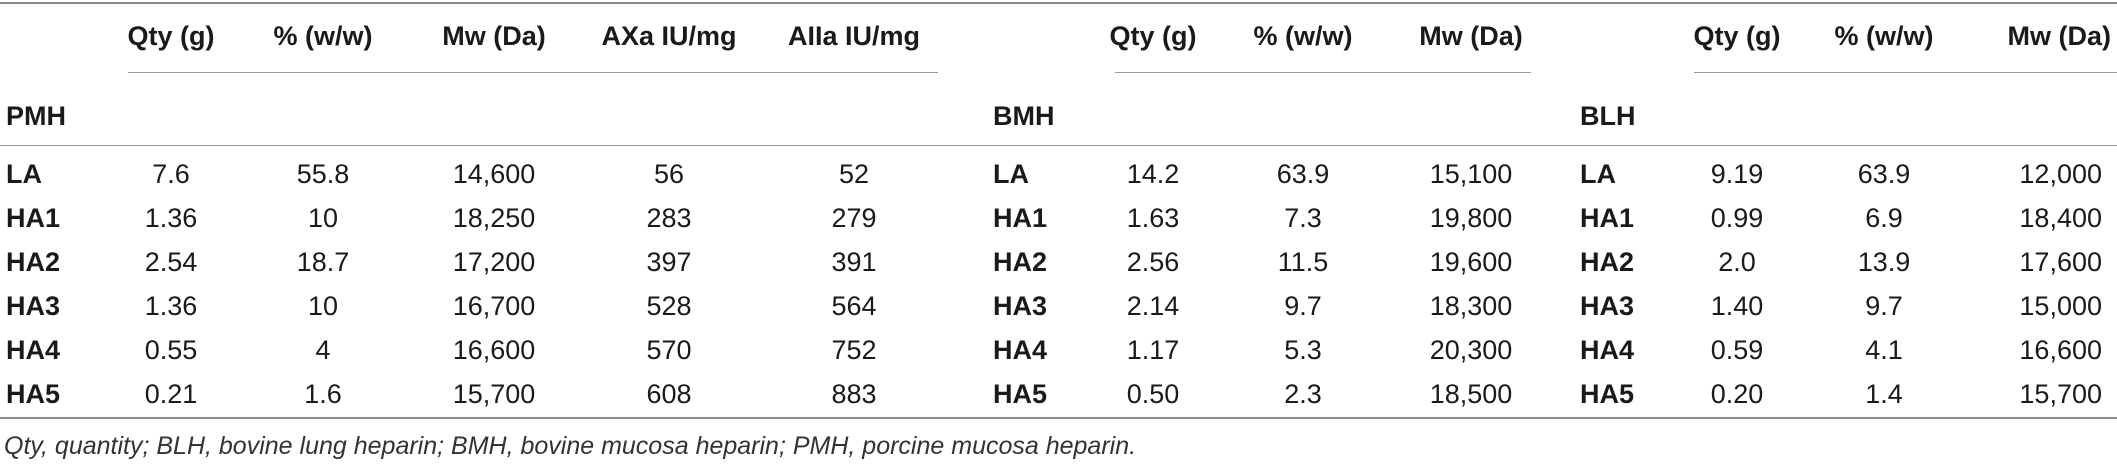 The height and width of the screenshot is (473, 2117). I want to click on table-cell: 0.59, so click(1737, 350).